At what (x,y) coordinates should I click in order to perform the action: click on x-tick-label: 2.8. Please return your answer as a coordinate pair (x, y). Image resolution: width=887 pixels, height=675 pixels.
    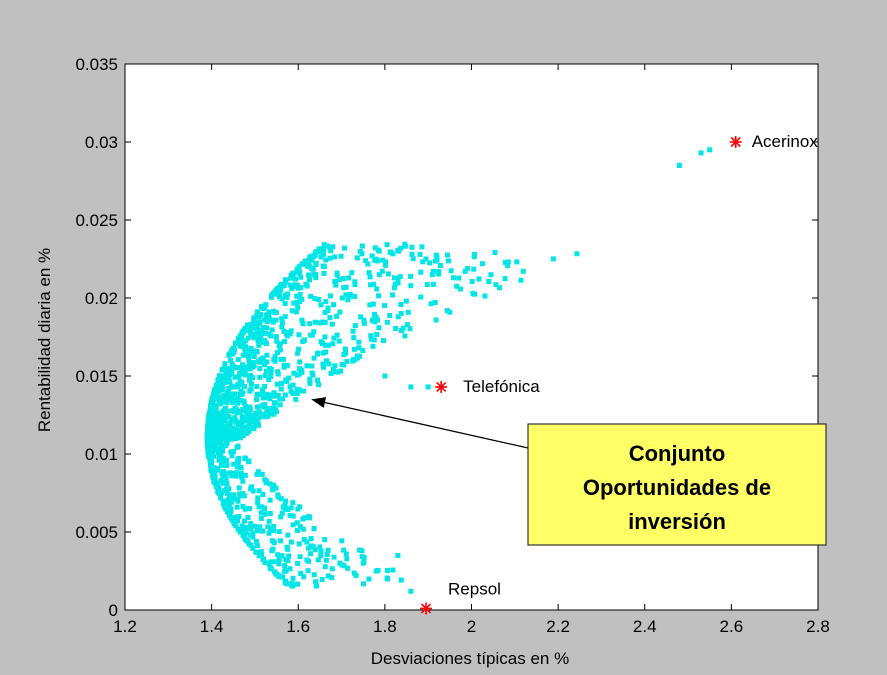
    Looking at the image, I should click on (818, 626).